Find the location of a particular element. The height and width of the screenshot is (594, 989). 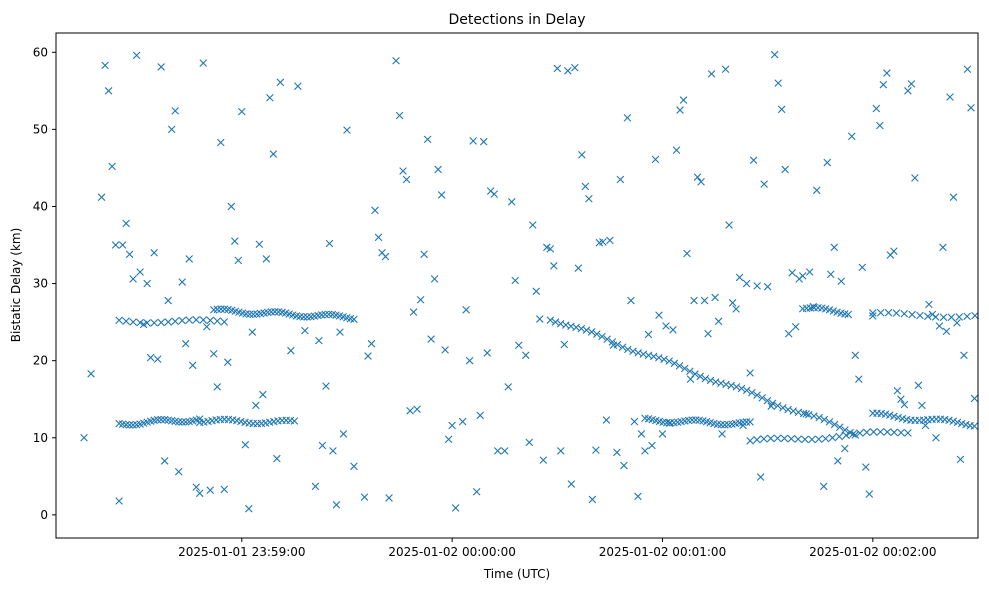

y-tick-label: 50 is located at coordinates (40, 129).